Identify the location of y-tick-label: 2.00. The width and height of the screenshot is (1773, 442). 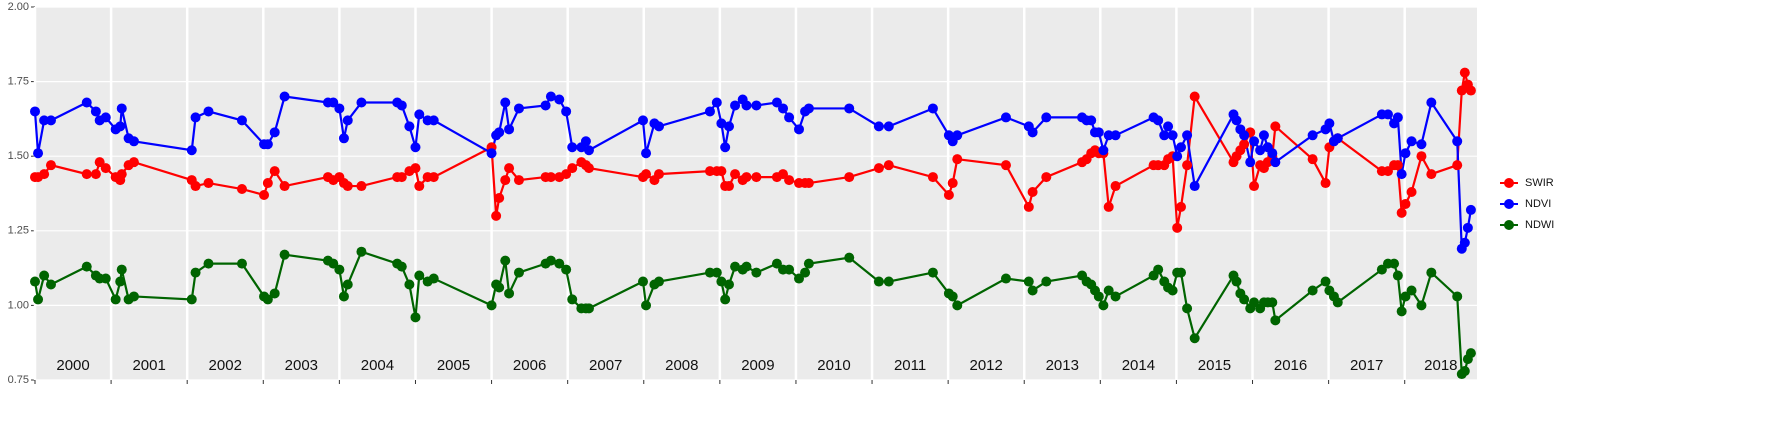
(18, 7).